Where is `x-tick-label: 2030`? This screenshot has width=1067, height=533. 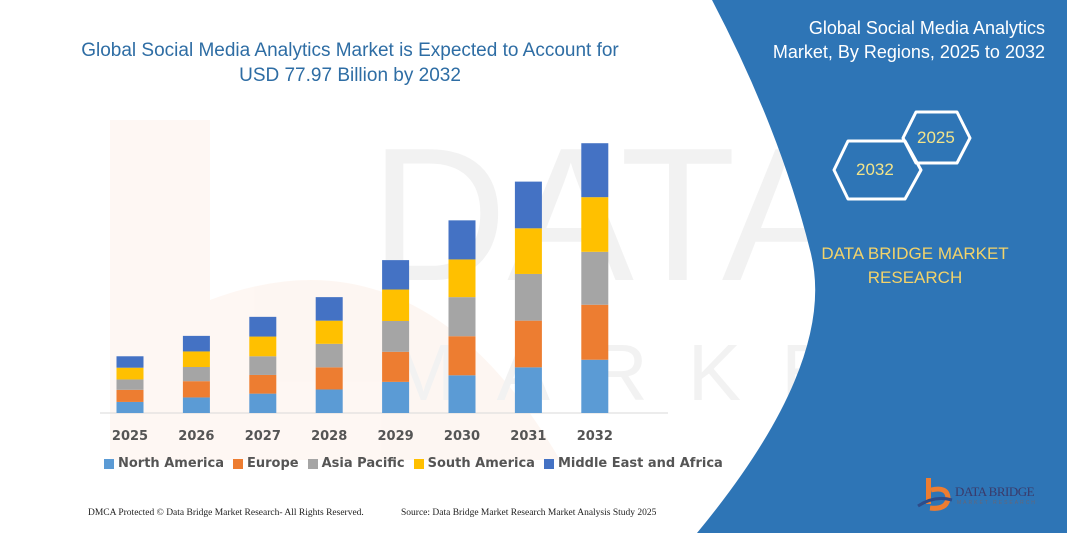 x-tick-label: 2030 is located at coordinates (462, 436).